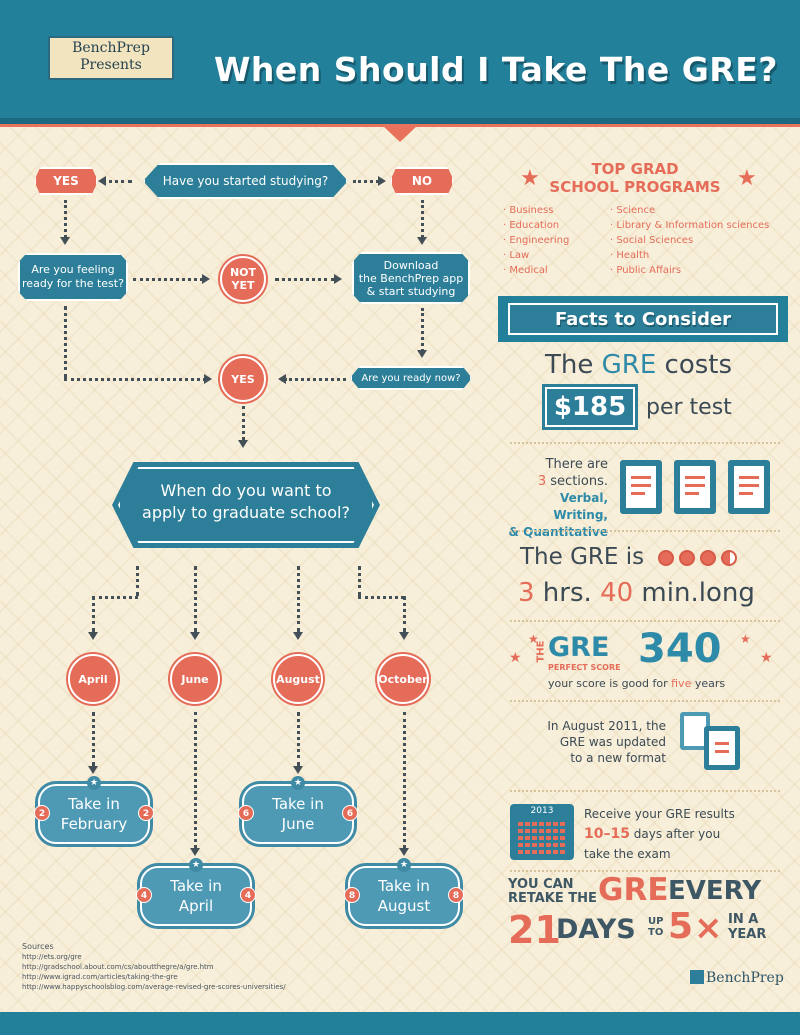  I want to click on retake-you-can: YOU CAN RETAKE THE, so click(552, 892).